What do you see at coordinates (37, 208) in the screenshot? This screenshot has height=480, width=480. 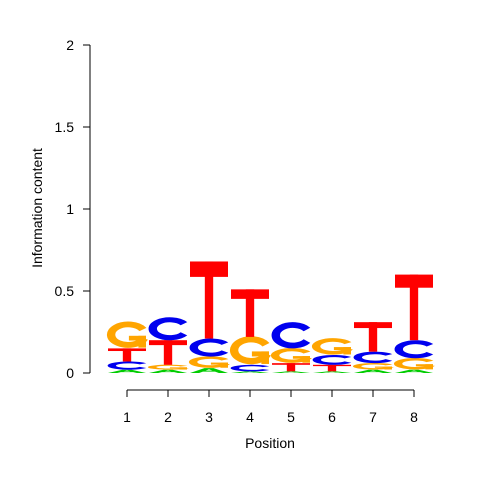 I see `y-axis-label: Information content` at bounding box center [37, 208].